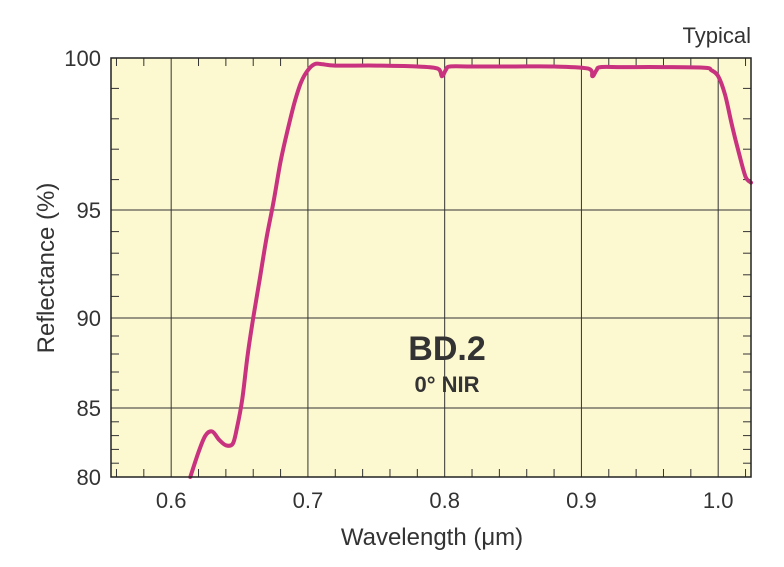 This screenshot has width=784, height=567. Describe the element at coordinates (717, 35) in the screenshot. I see `typical-note: Typical` at that location.